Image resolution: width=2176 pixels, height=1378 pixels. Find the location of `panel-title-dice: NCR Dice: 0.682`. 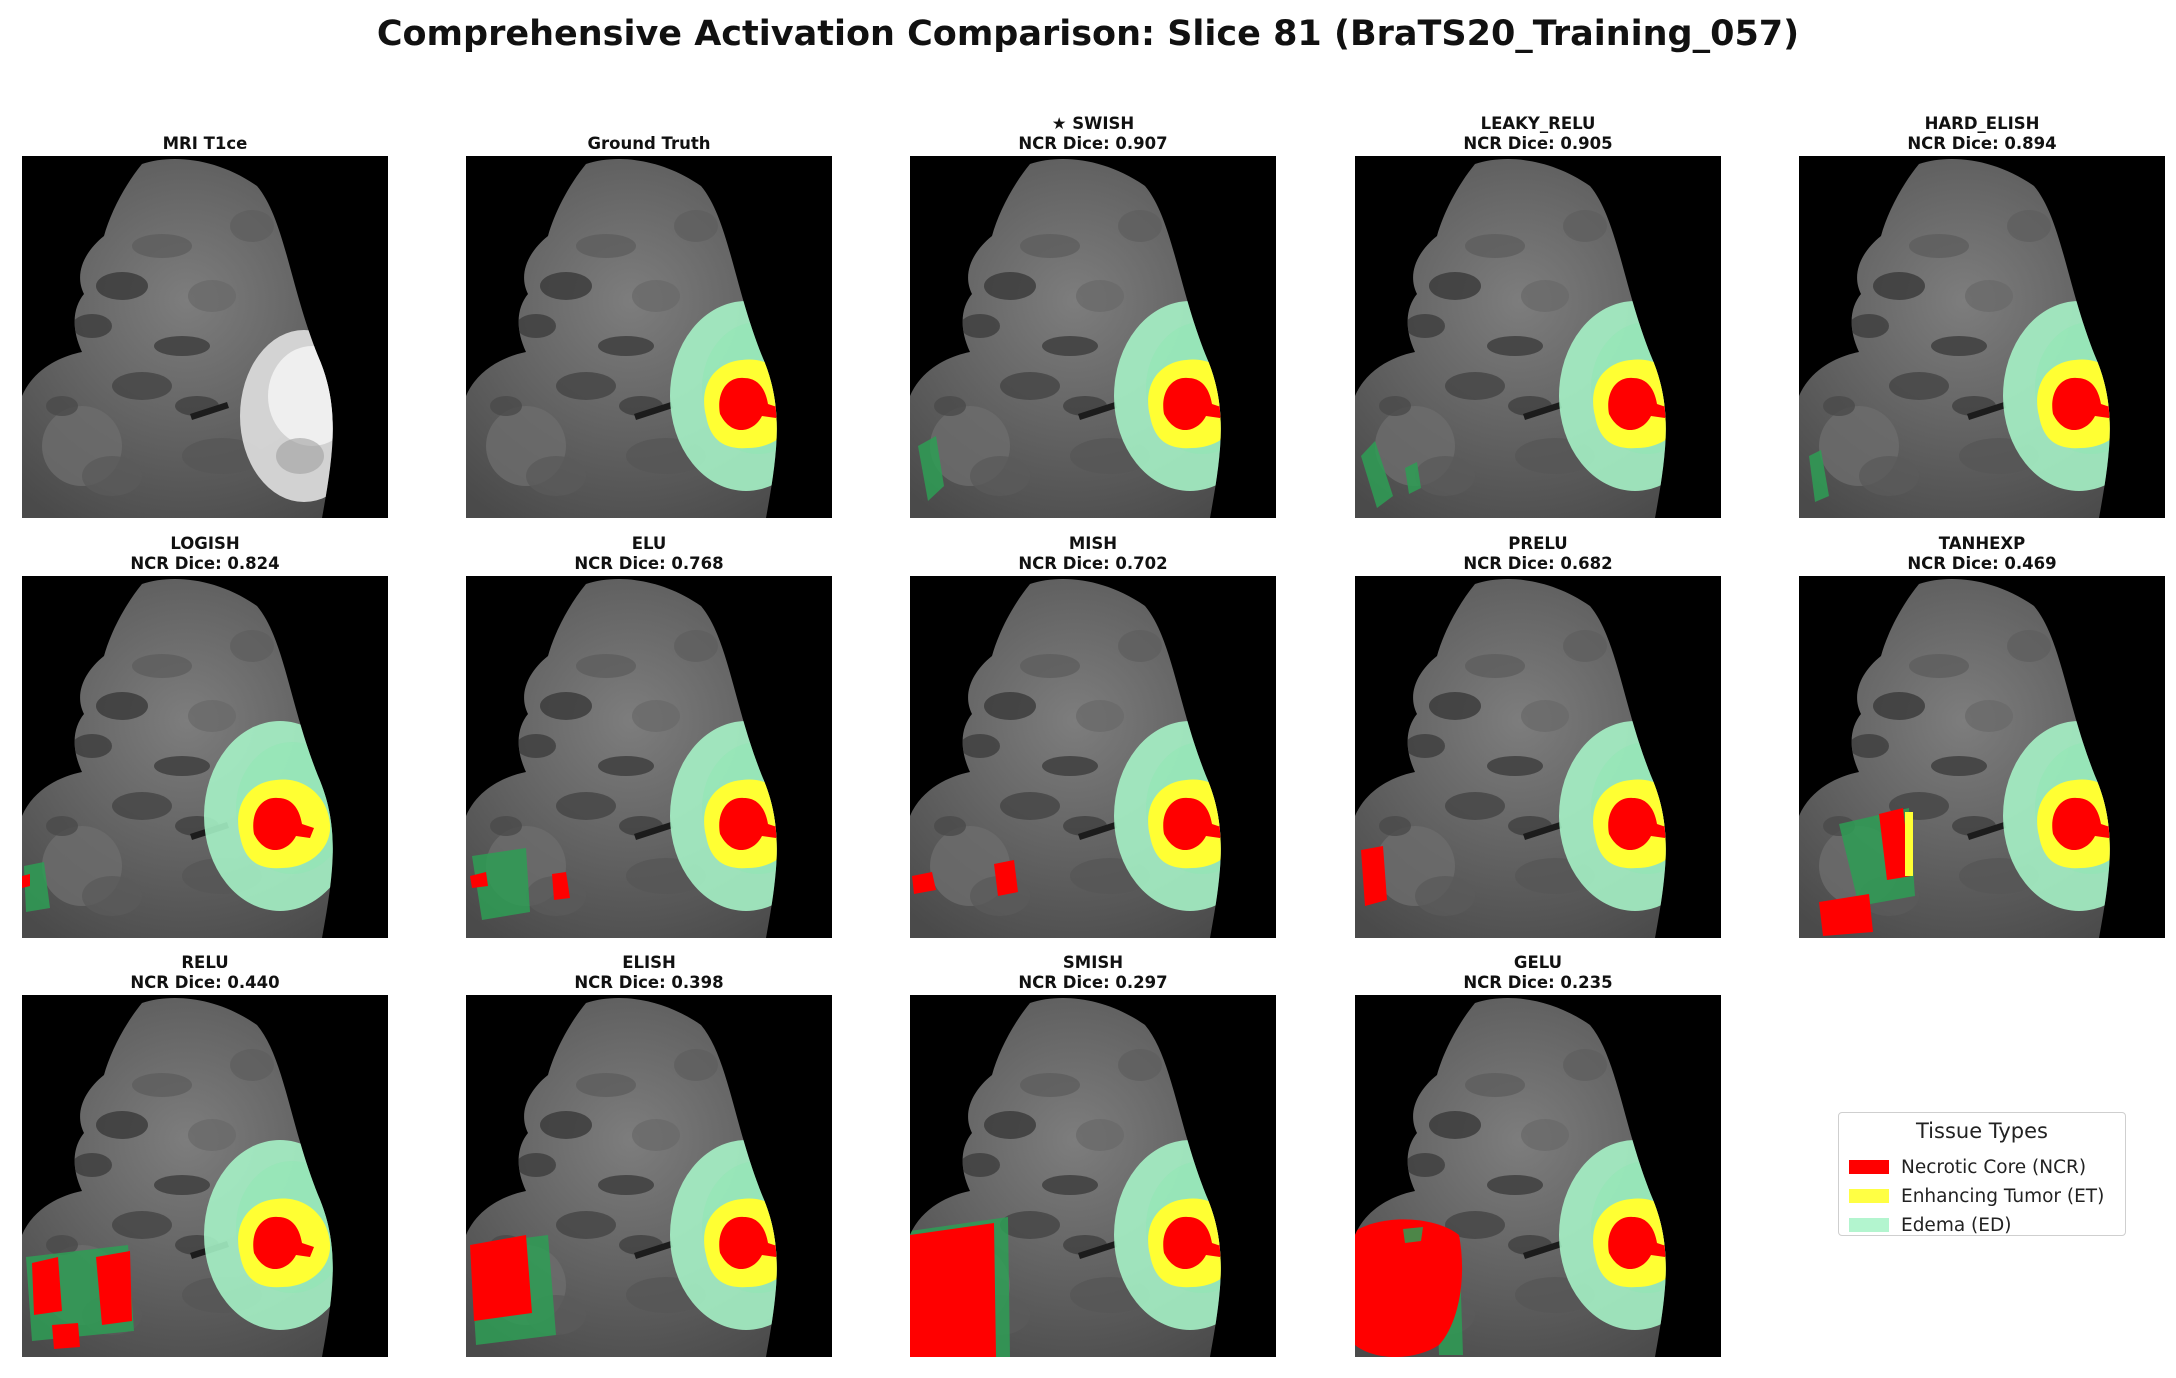

panel-title-dice: NCR Dice: 0.682 is located at coordinates (1538, 563).